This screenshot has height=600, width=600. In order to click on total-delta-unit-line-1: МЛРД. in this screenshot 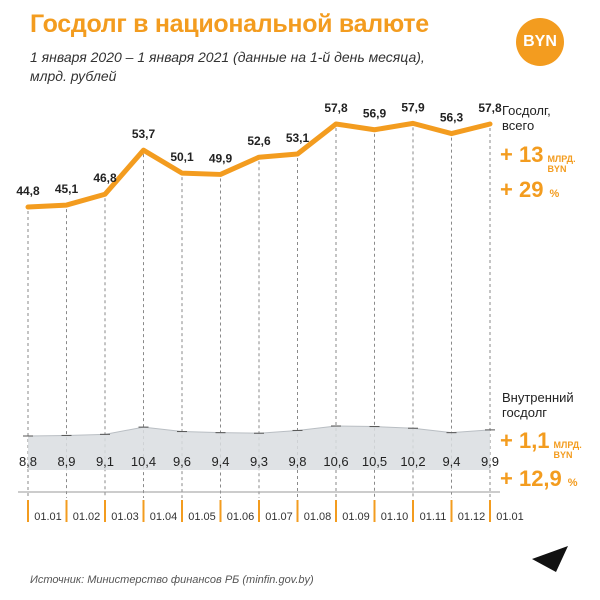, I will do `click(561, 159)`.